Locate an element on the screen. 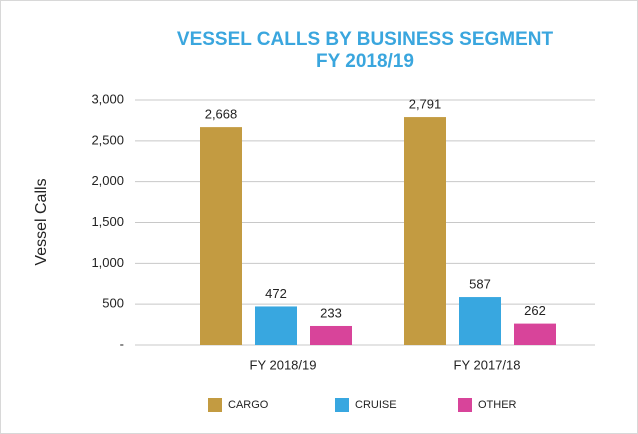 This screenshot has width=638, height=434. y-tick-label: - is located at coordinates (122, 343).